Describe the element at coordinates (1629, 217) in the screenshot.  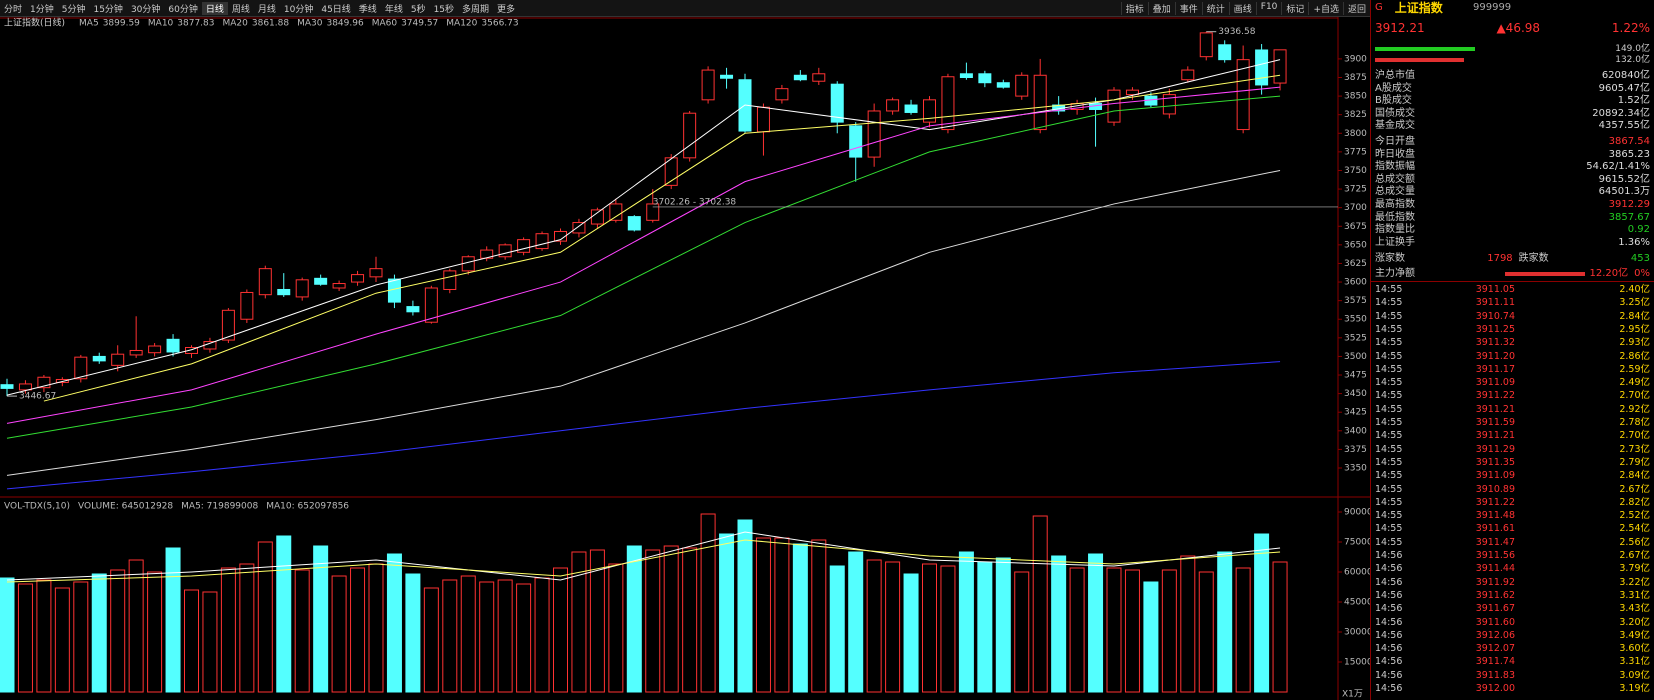
I see `stat-value: 3857.67` at that location.